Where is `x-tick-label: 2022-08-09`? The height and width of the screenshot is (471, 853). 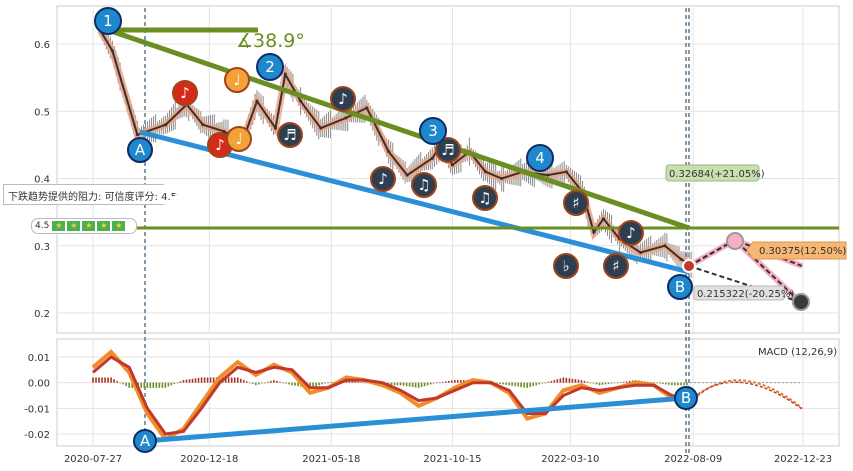 x-tick-label: 2022-08-09 is located at coordinates (693, 459).